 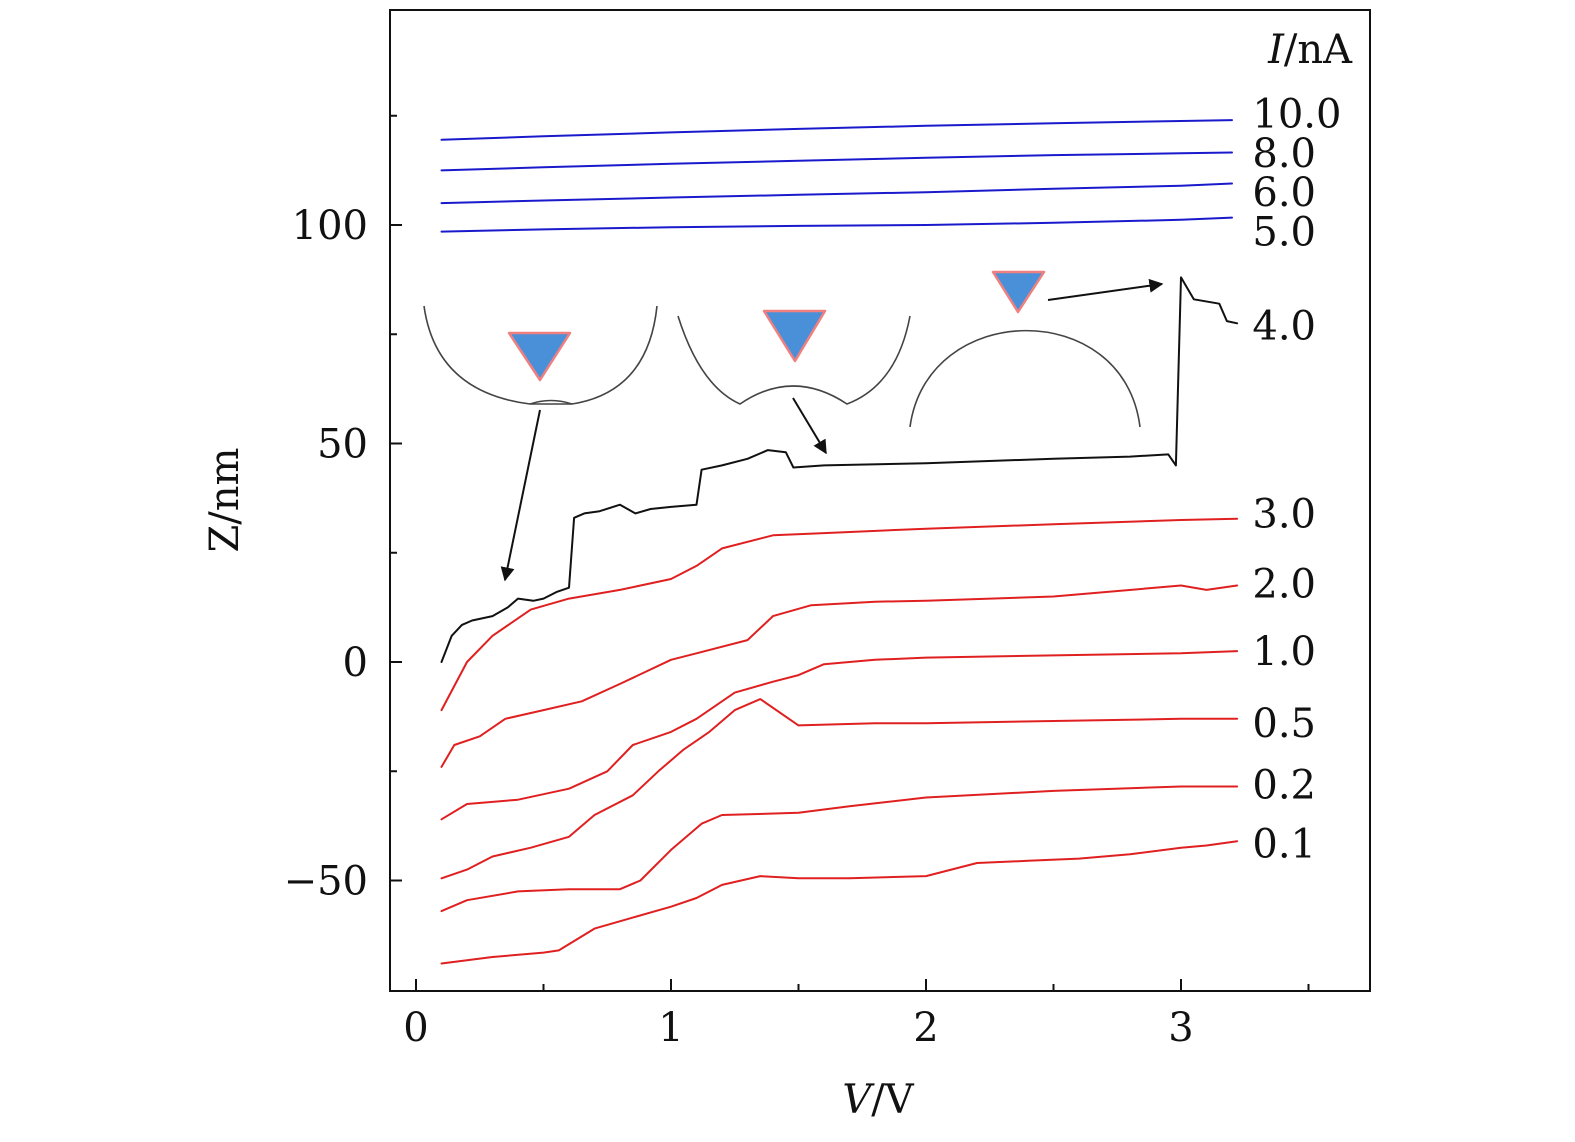 I want to click on curve-label: 2.0, so click(x=1284, y=584).